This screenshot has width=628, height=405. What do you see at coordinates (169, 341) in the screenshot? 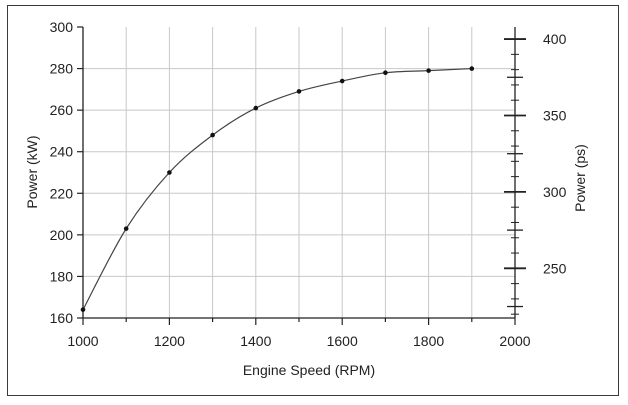
I see `x-tick-label: 1200` at bounding box center [169, 341].